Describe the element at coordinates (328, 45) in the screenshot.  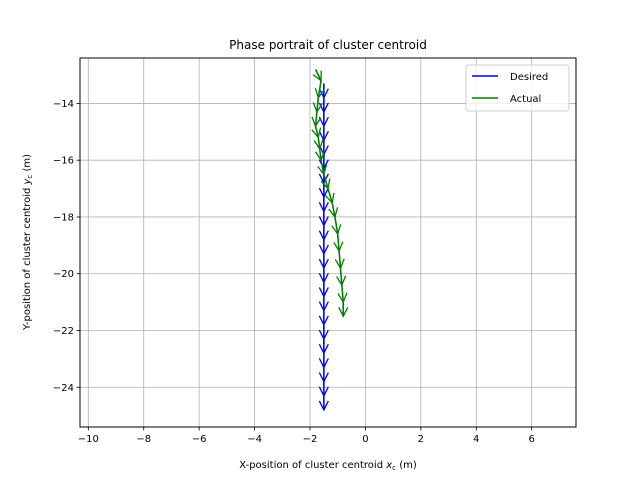
I see `chart-title: Phase portrait of cluster centroid` at that location.